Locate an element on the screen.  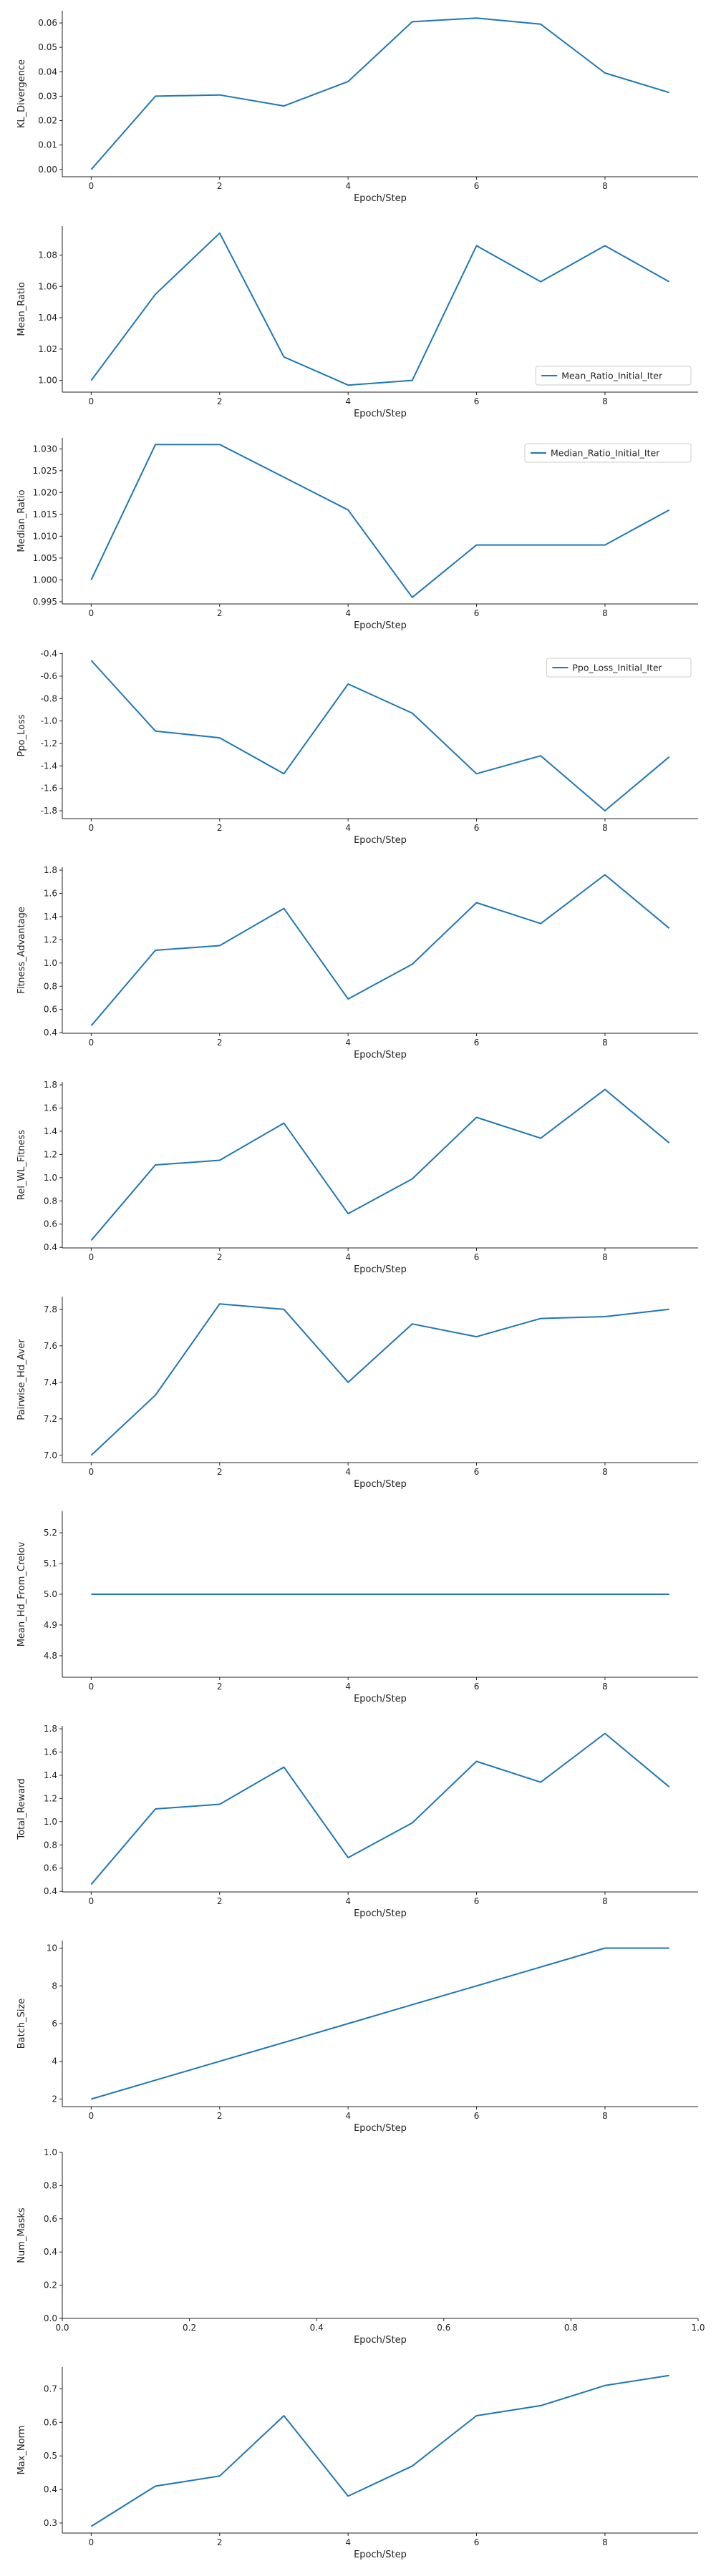
y-tick-label: 0.5 is located at coordinates (50, 2456).